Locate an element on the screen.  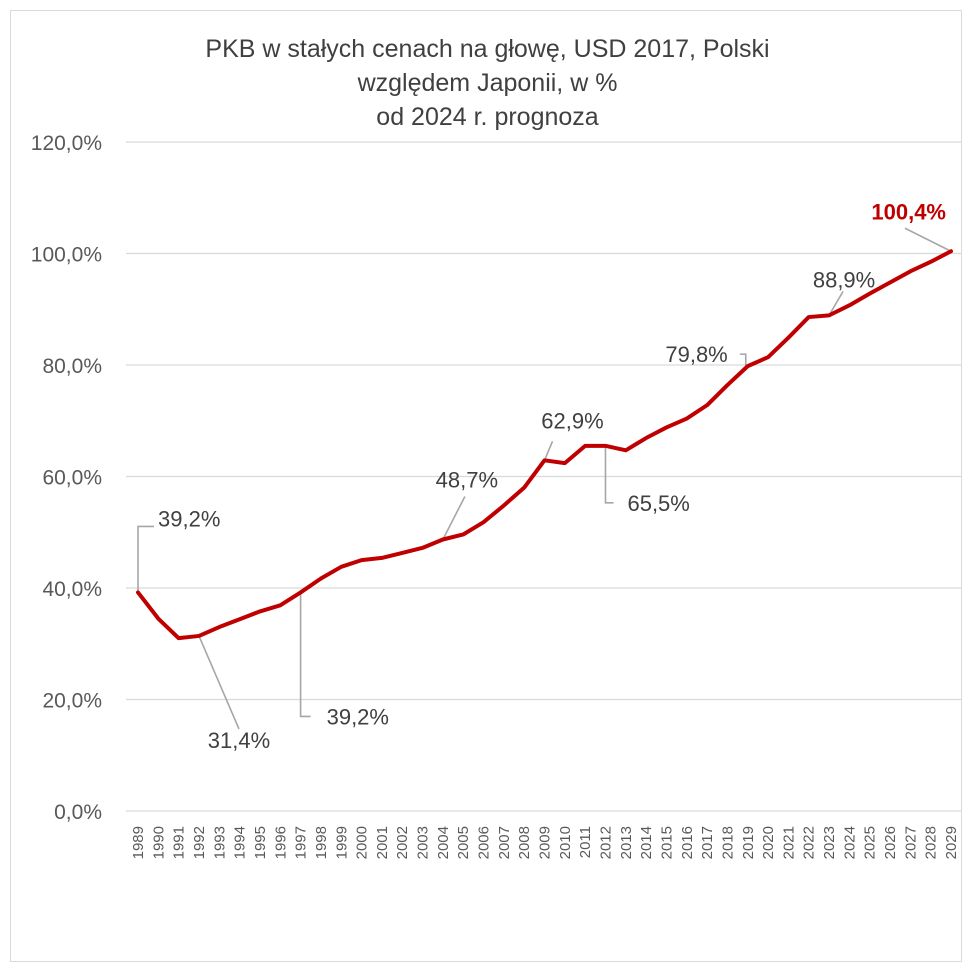
x-tick-label: 2021 is located at coordinates (788, 842).